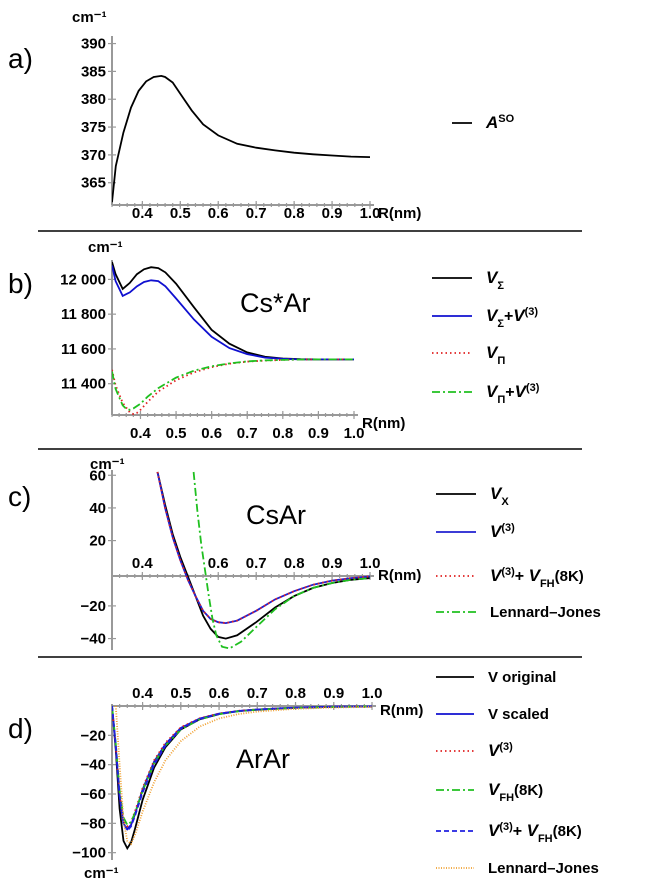 This screenshot has height=880, width=649. Describe the element at coordinates (97, 475) in the screenshot. I see `y-tick-label: 60` at that location.